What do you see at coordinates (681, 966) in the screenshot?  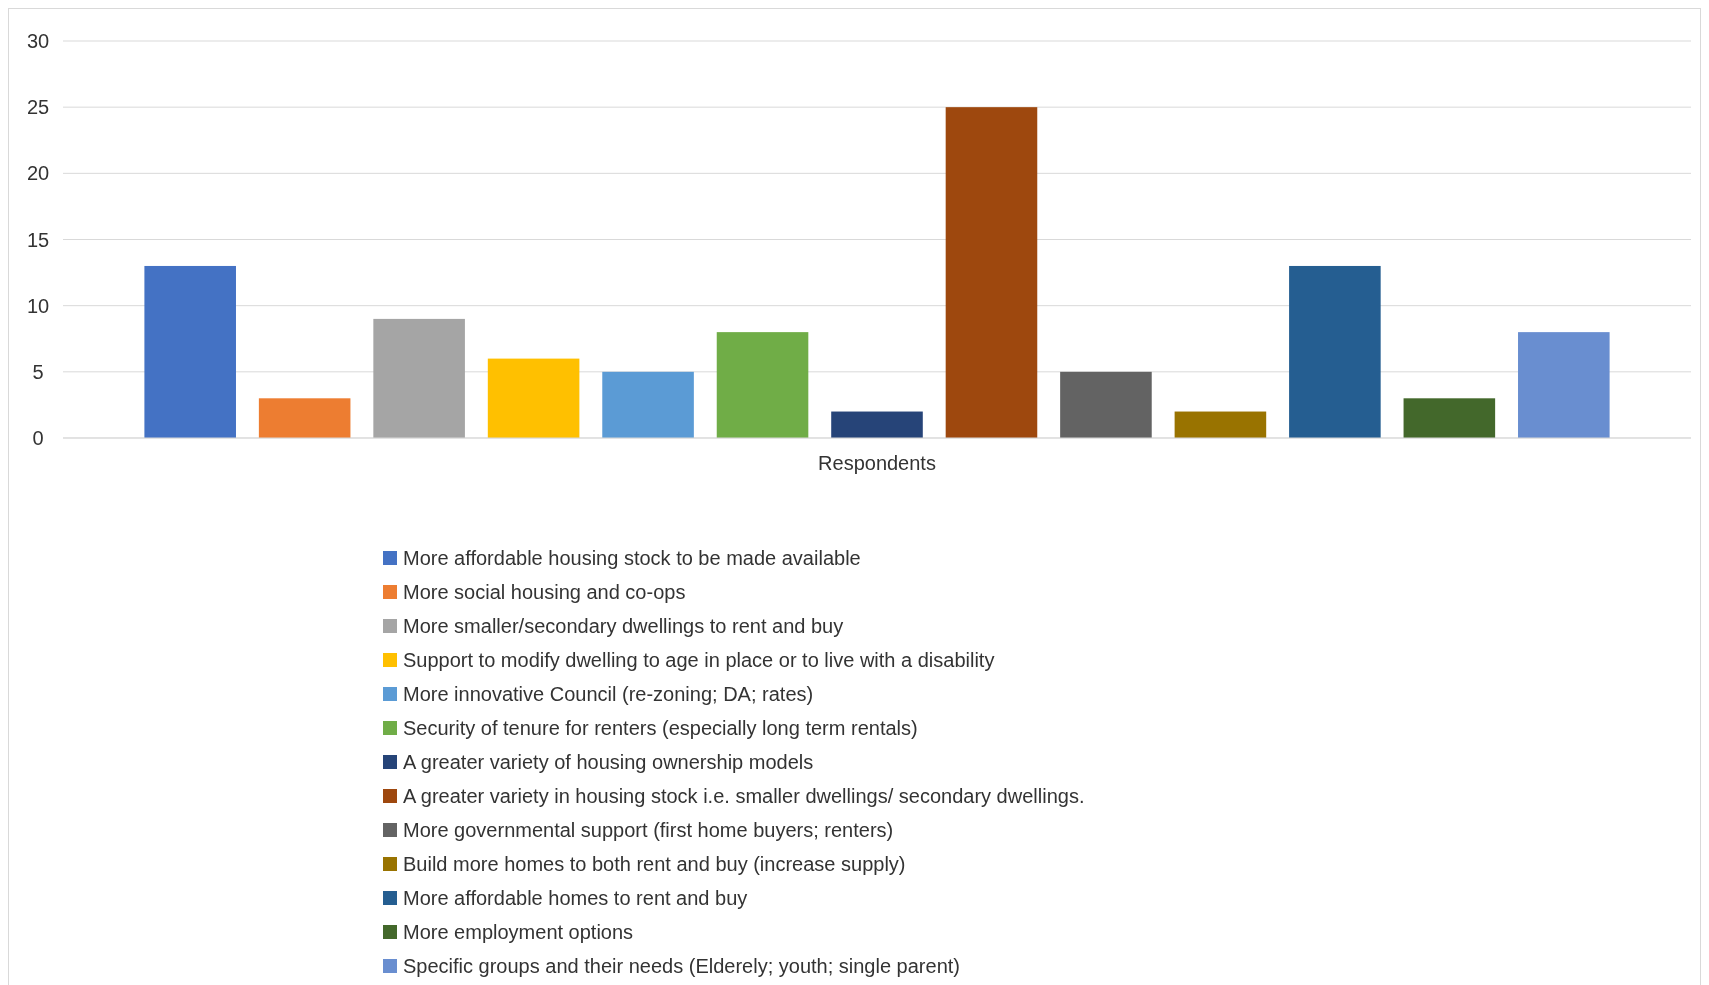 I see `legend-label: Specific groups and their needs (Elderely; youth; single parent)` at bounding box center [681, 966].